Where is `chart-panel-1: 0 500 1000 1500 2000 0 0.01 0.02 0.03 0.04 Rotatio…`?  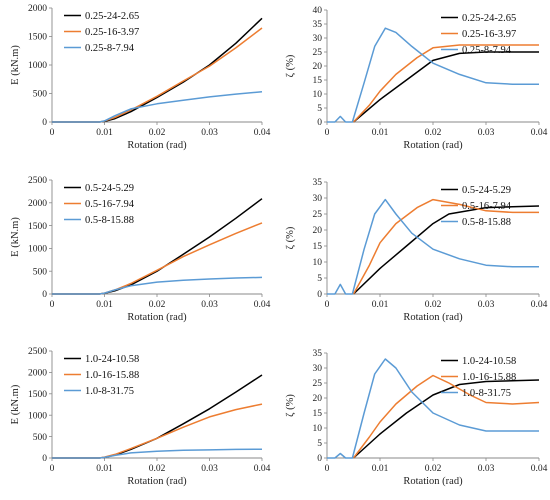
chart-panel-1: 0 500 1000 1500 2000 0 0.01 0.02 0.03 0.04 Rotatio… is located at coordinates (140, 77).